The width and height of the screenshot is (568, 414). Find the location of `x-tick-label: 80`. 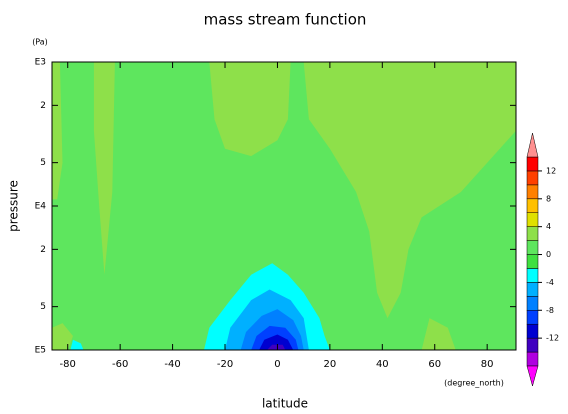

x-tick-label: 80 is located at coordinates (487, 364).